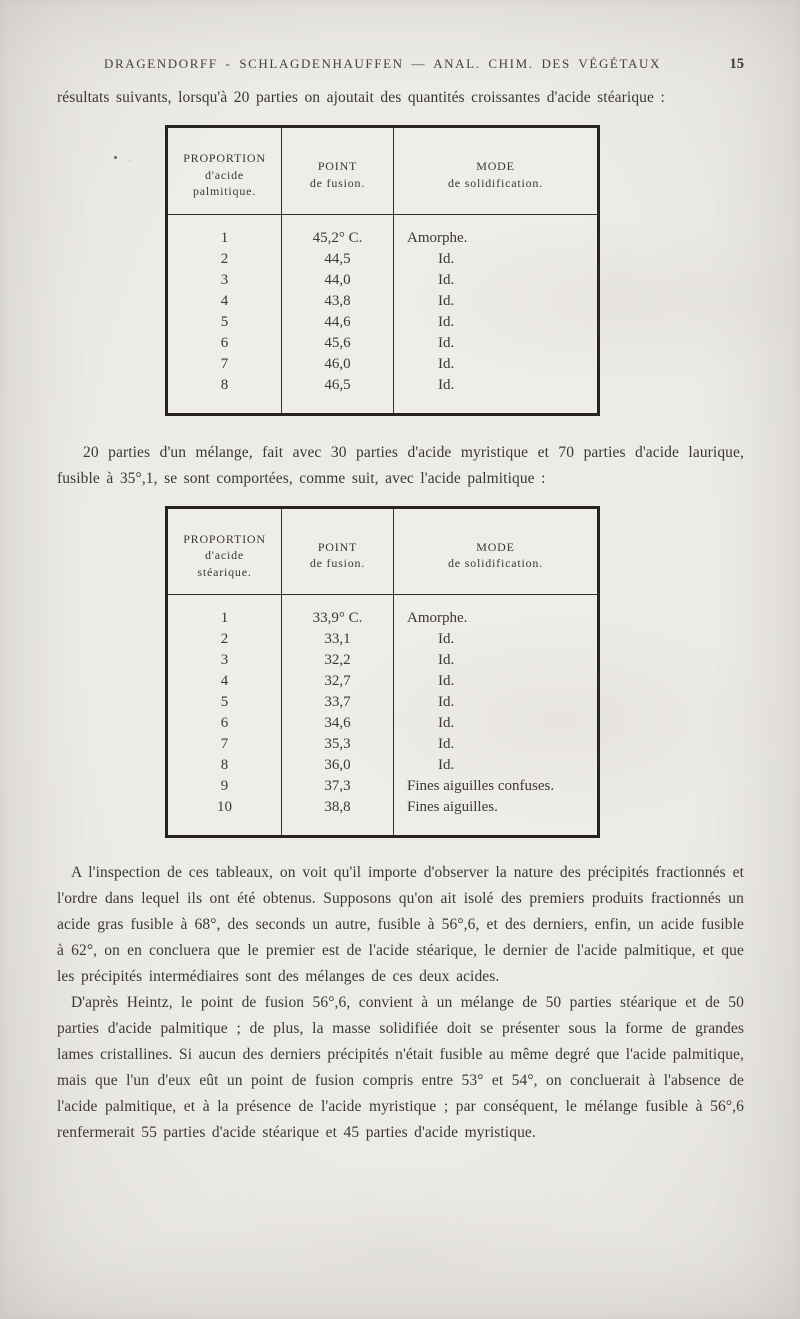 This screenshot has width=800, height=1319. I want to click on table-row: 7 35,3 Id., so click(383, 744).